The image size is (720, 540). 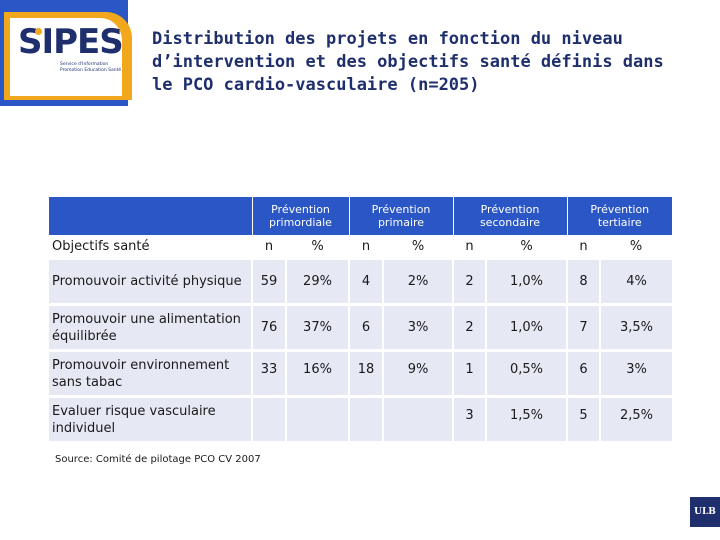 I want to click on table-cell: 16%, so click(x=317, y=373).